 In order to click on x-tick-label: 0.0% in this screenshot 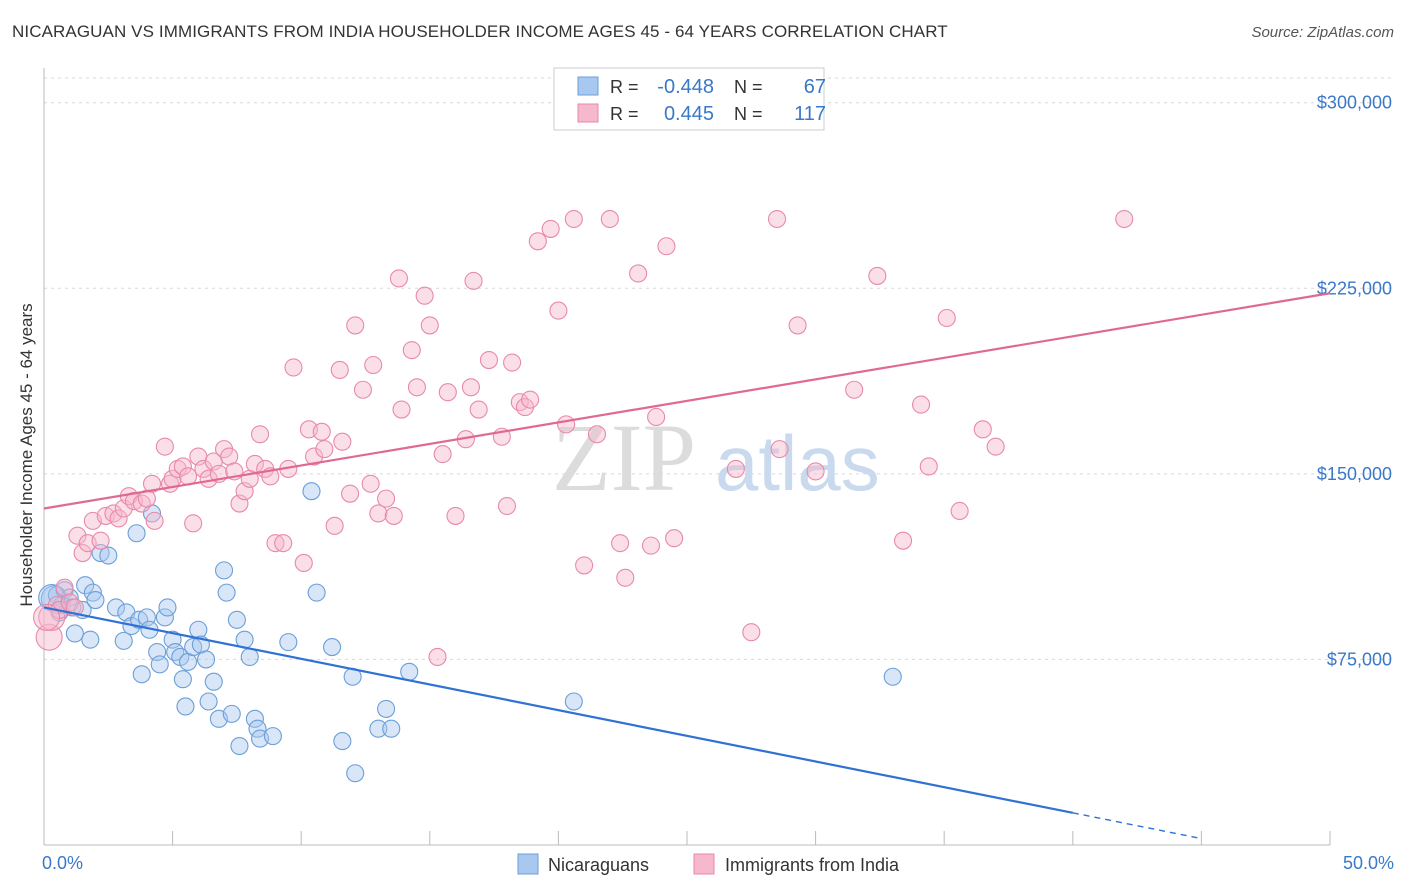, I will do `click(62, 863)`.